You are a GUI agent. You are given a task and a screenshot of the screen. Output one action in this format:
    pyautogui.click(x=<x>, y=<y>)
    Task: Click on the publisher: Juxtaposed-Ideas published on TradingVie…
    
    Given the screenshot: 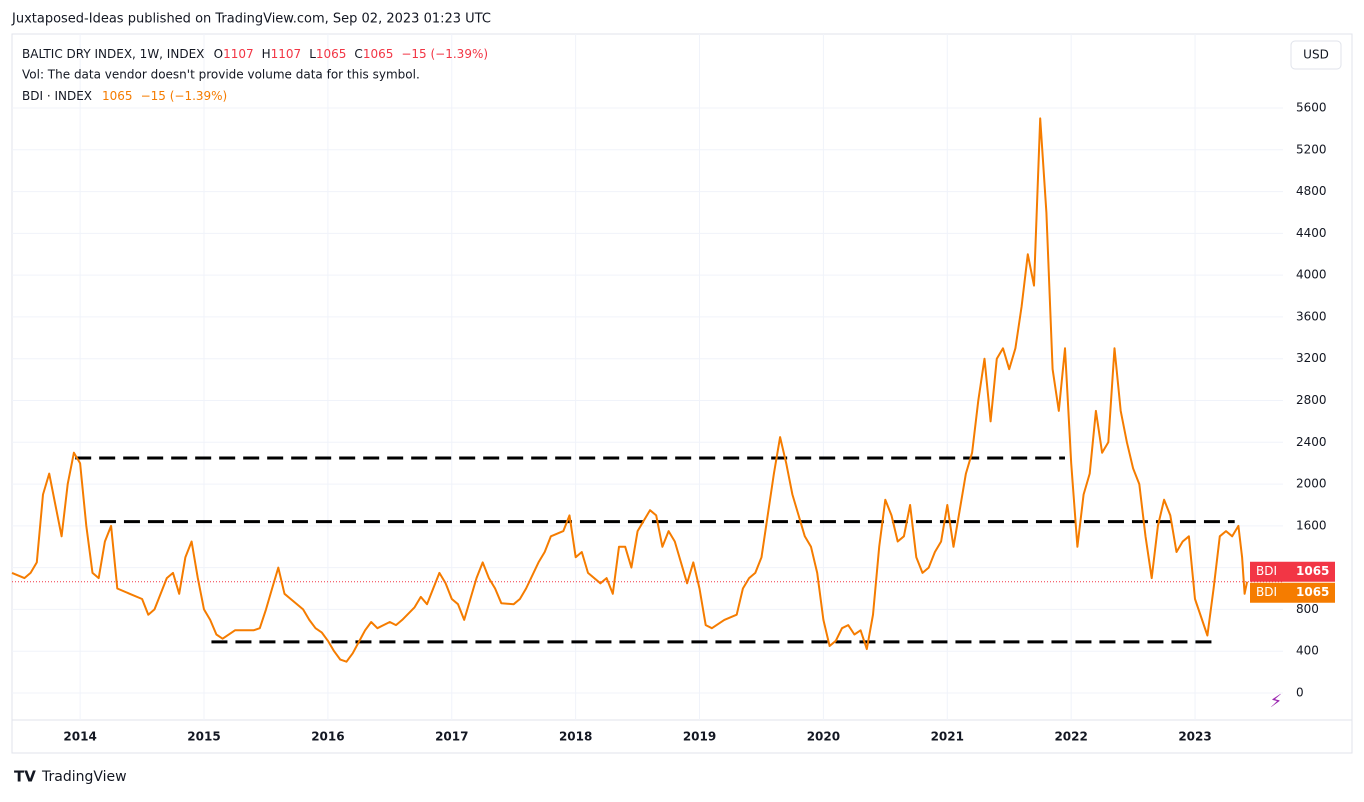 What is the action you would take?
    pyautogui.click(x=251, y=19)
    